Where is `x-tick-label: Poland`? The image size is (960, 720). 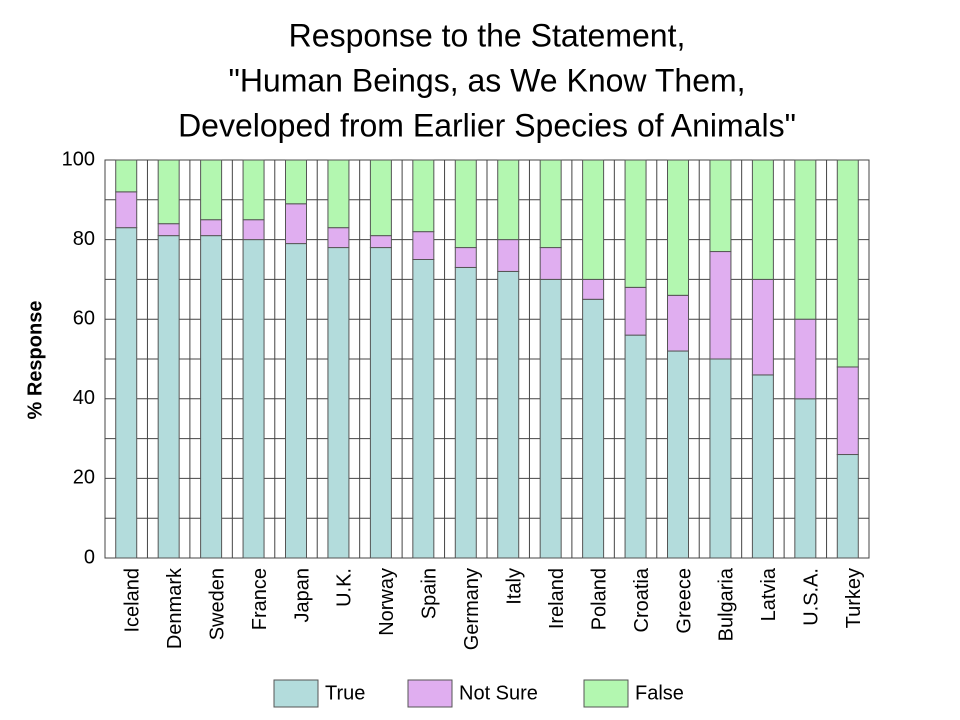 x-tick-label: Poland is located at coordinates (599, 599).